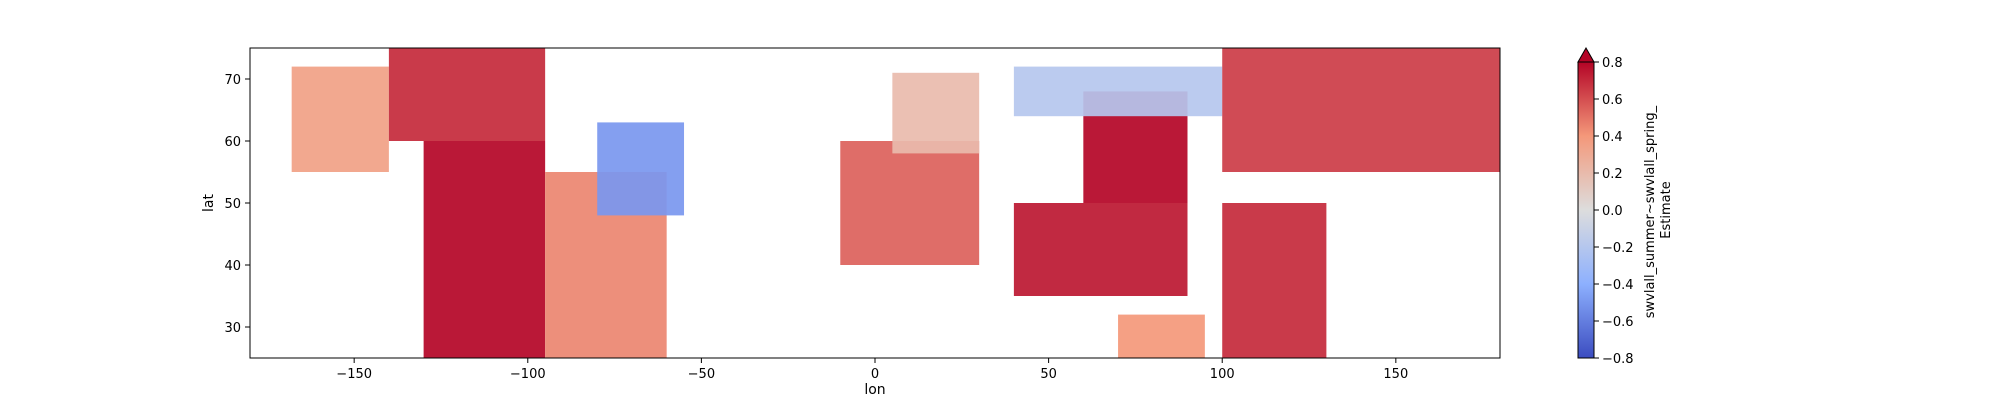  Describe the element at coordinates (1612, 63) in the screenshot. I see `colorbar-tick-label: 0.8` at that location.